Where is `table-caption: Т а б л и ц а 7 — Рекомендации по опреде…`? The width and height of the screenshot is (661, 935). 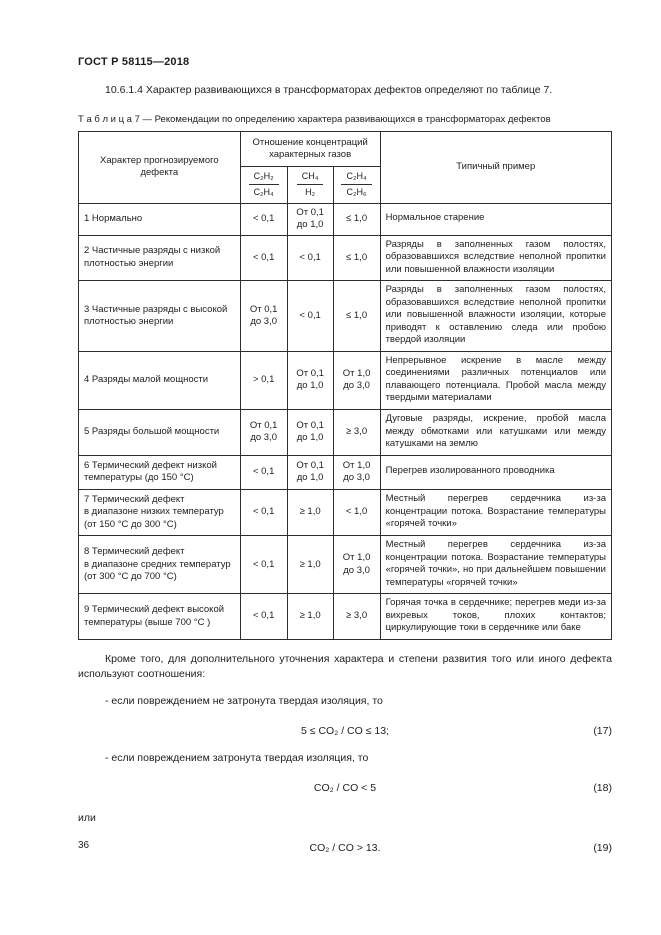 table-caption: Т а б л и ц а 7 — Рекомендации по опреде… is located at coordinates (314, 120).